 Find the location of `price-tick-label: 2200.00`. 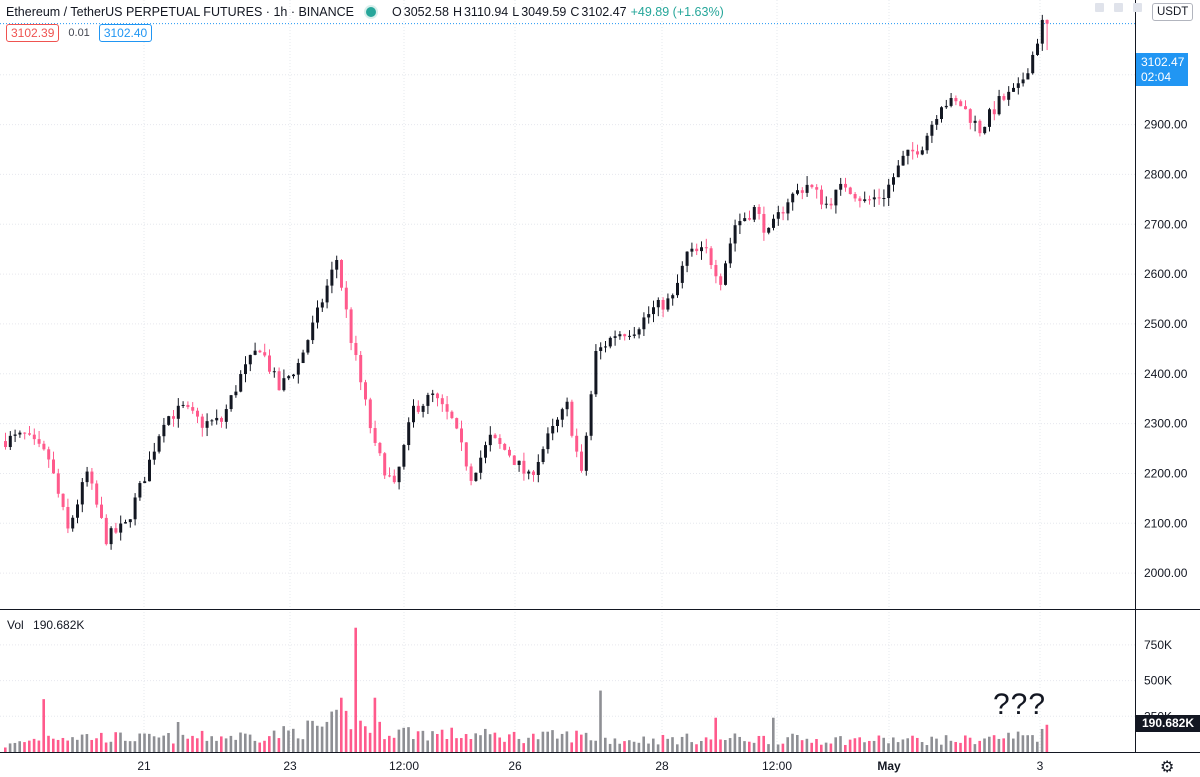

price-tick-label: 2200.00 is located at coordinates (1166, 473).